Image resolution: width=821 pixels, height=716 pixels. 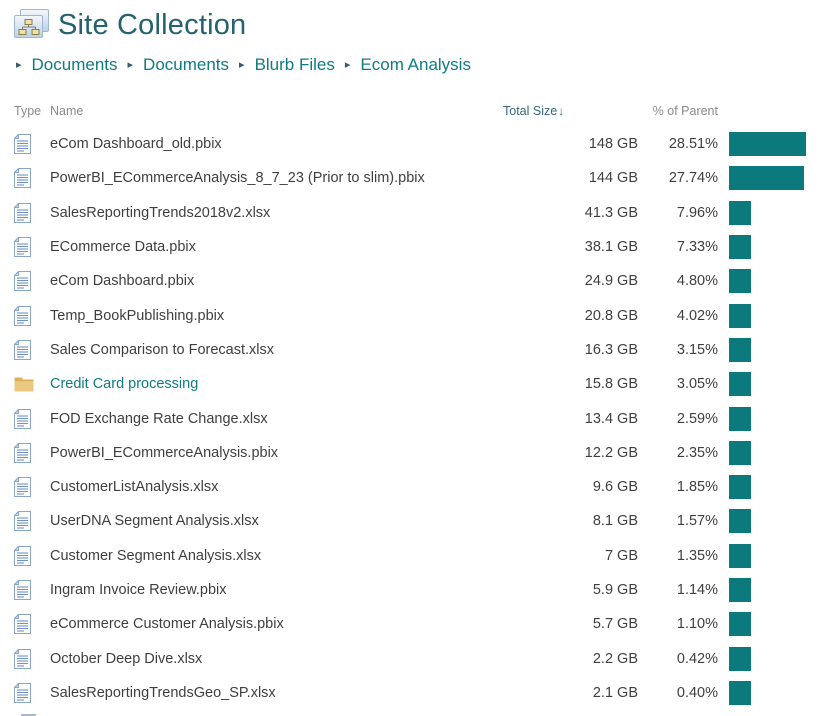 What do you see at coordinates (613, 144) in the screenshot?
I see `total-size-value: 148 GB` at bounding box center [613, 144].